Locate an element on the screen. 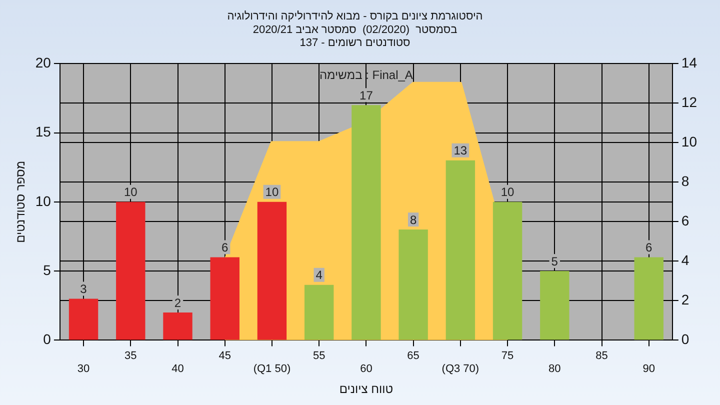 This screenshot has width=720, height=405. x-tick-label: (Q1 50) is located at coordinates (272, 369).